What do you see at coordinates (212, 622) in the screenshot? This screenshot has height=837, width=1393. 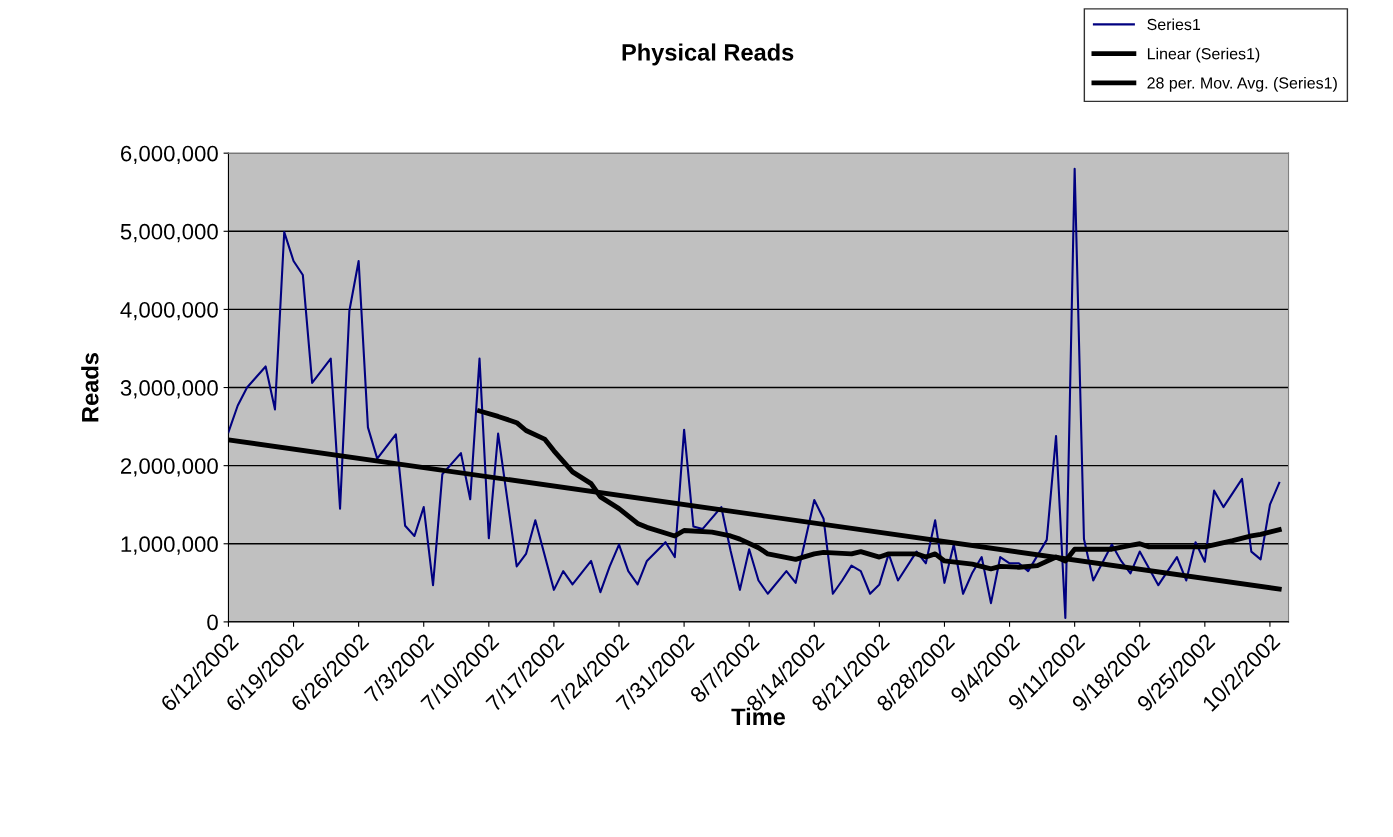 I see `y-tick-label: 0` at bounding box center [212, 622].